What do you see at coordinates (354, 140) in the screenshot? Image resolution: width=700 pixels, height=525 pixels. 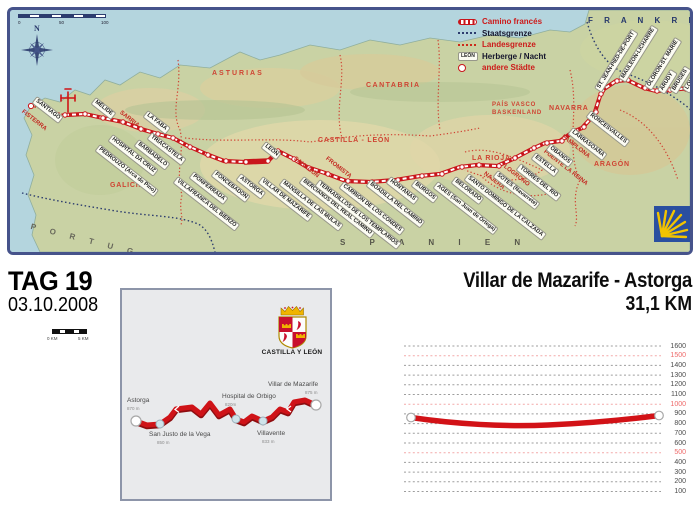 I see `region-label-castilla-leon: CASTILLA - LEÓN` at bounding box center [354, 140].